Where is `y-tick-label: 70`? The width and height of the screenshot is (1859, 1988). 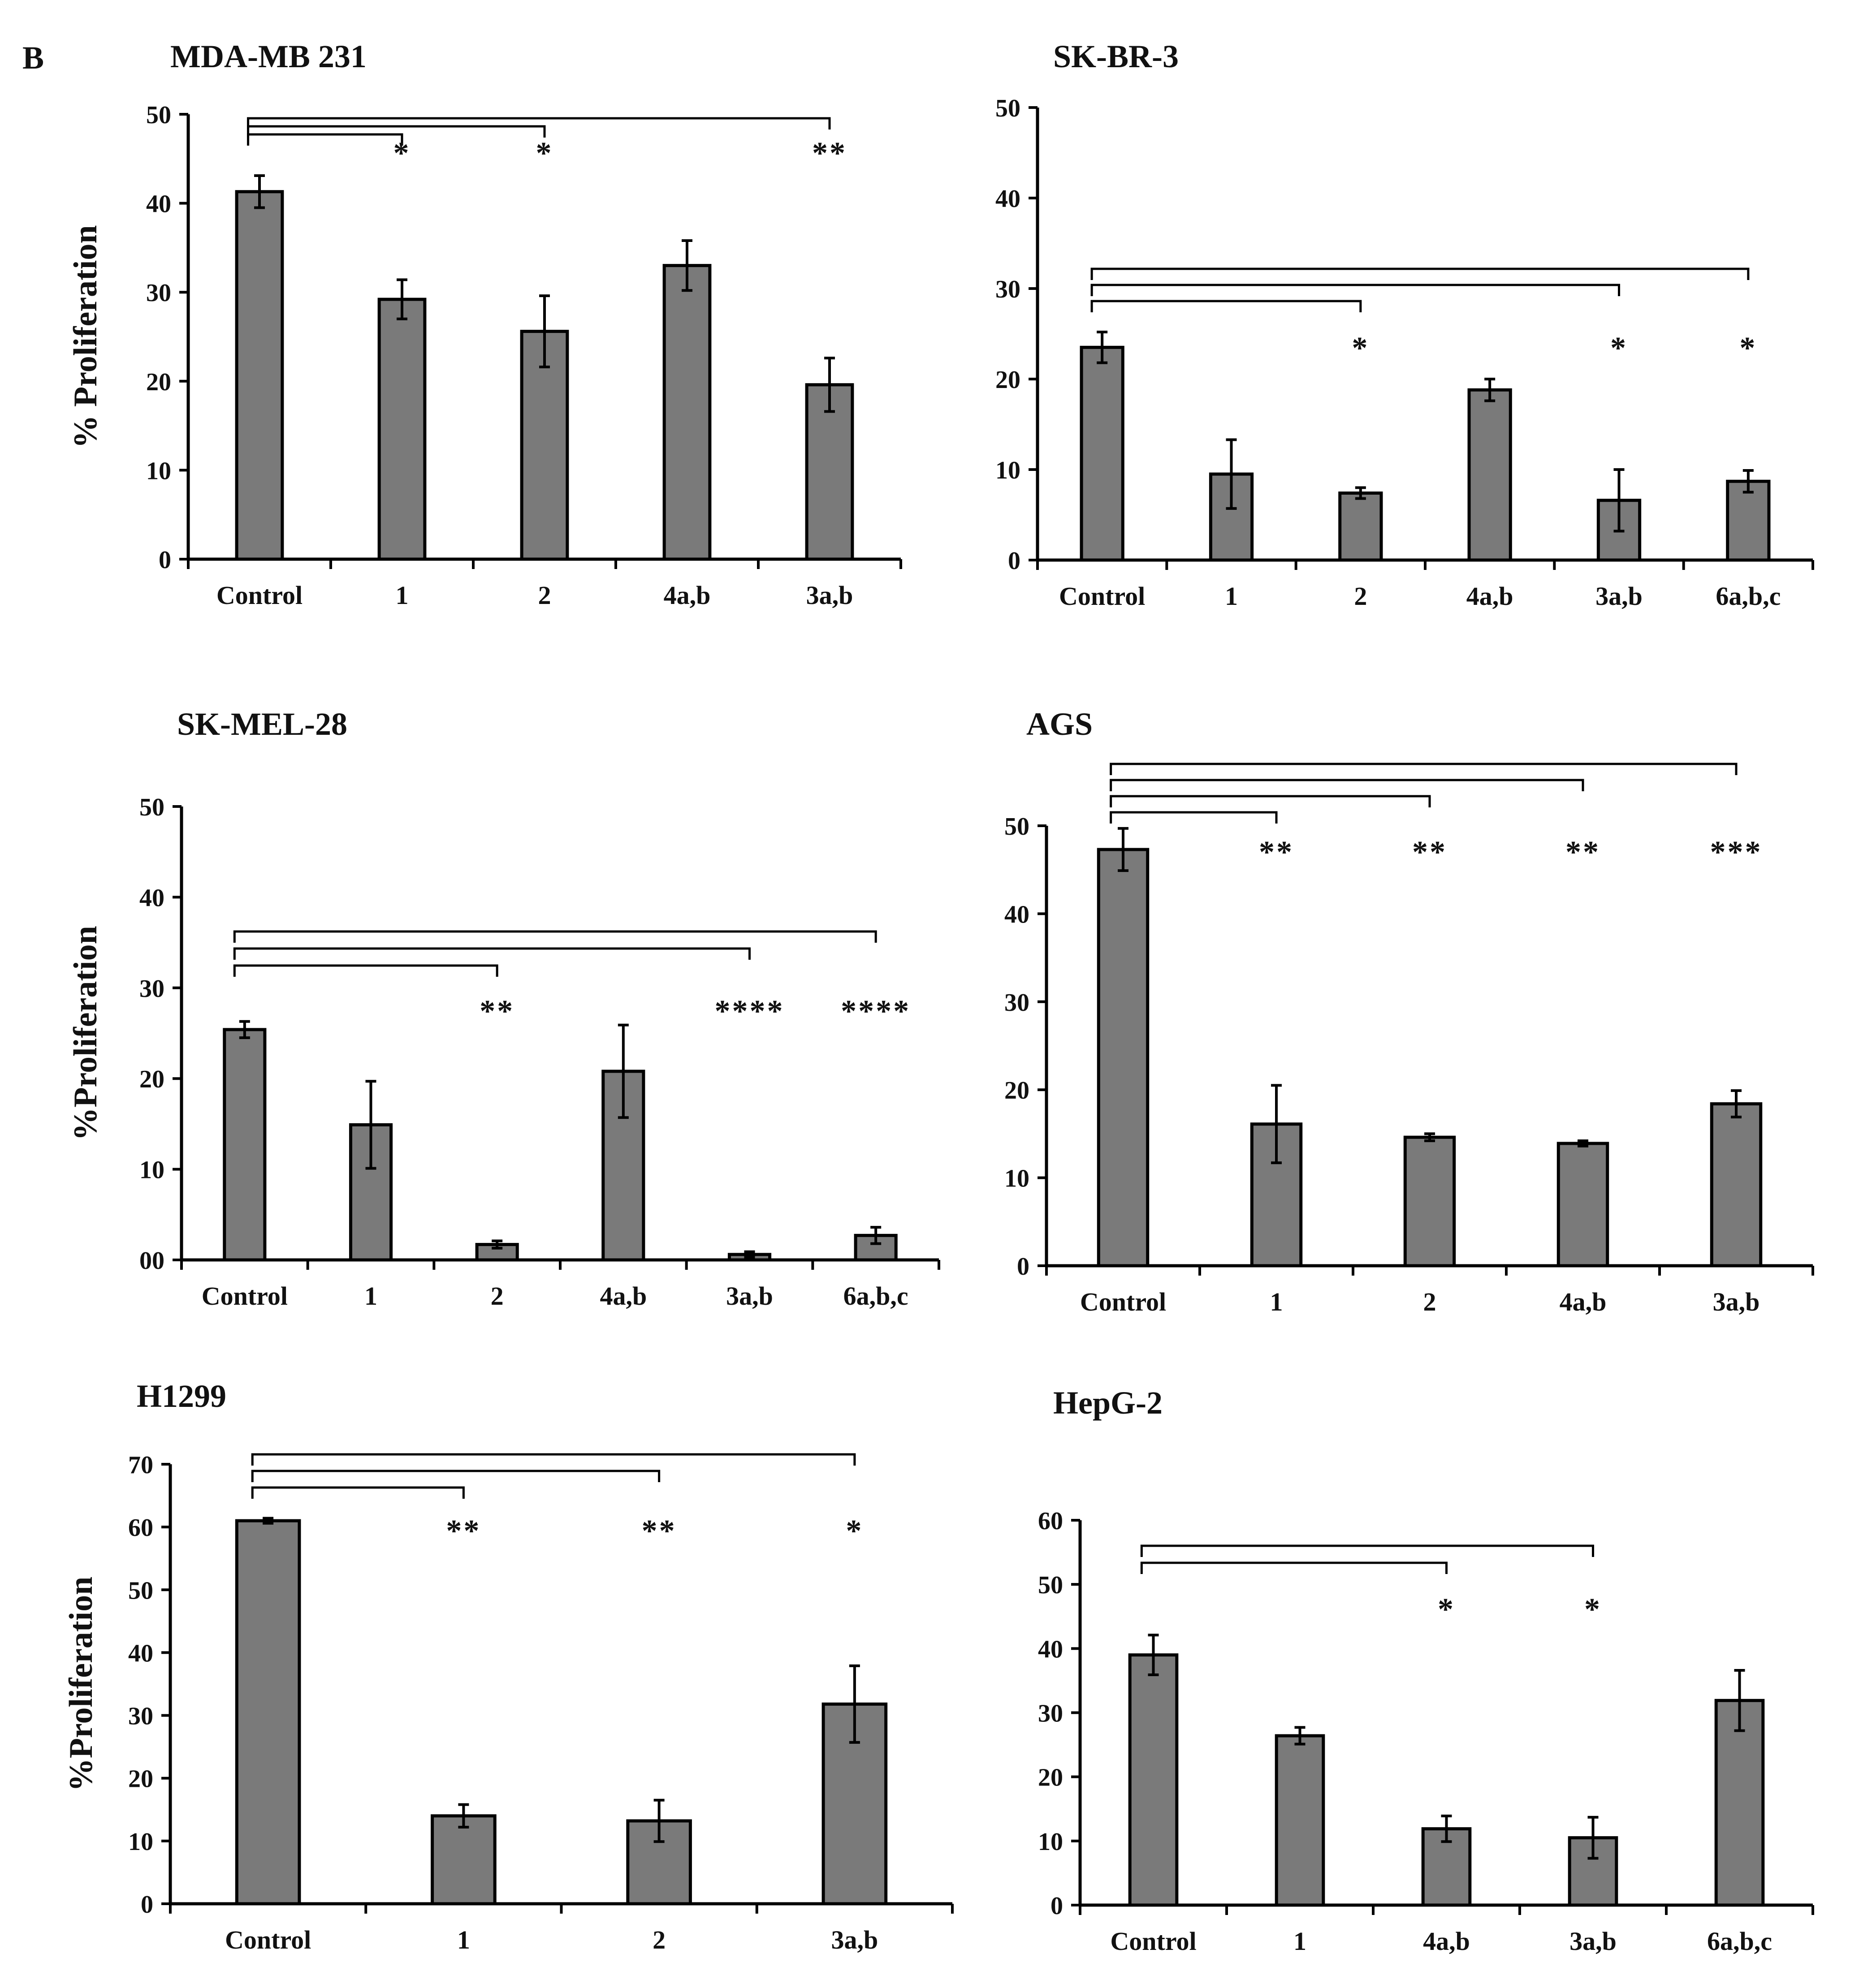 y-tick-label: 70 is located at coordinates (140, 1465).